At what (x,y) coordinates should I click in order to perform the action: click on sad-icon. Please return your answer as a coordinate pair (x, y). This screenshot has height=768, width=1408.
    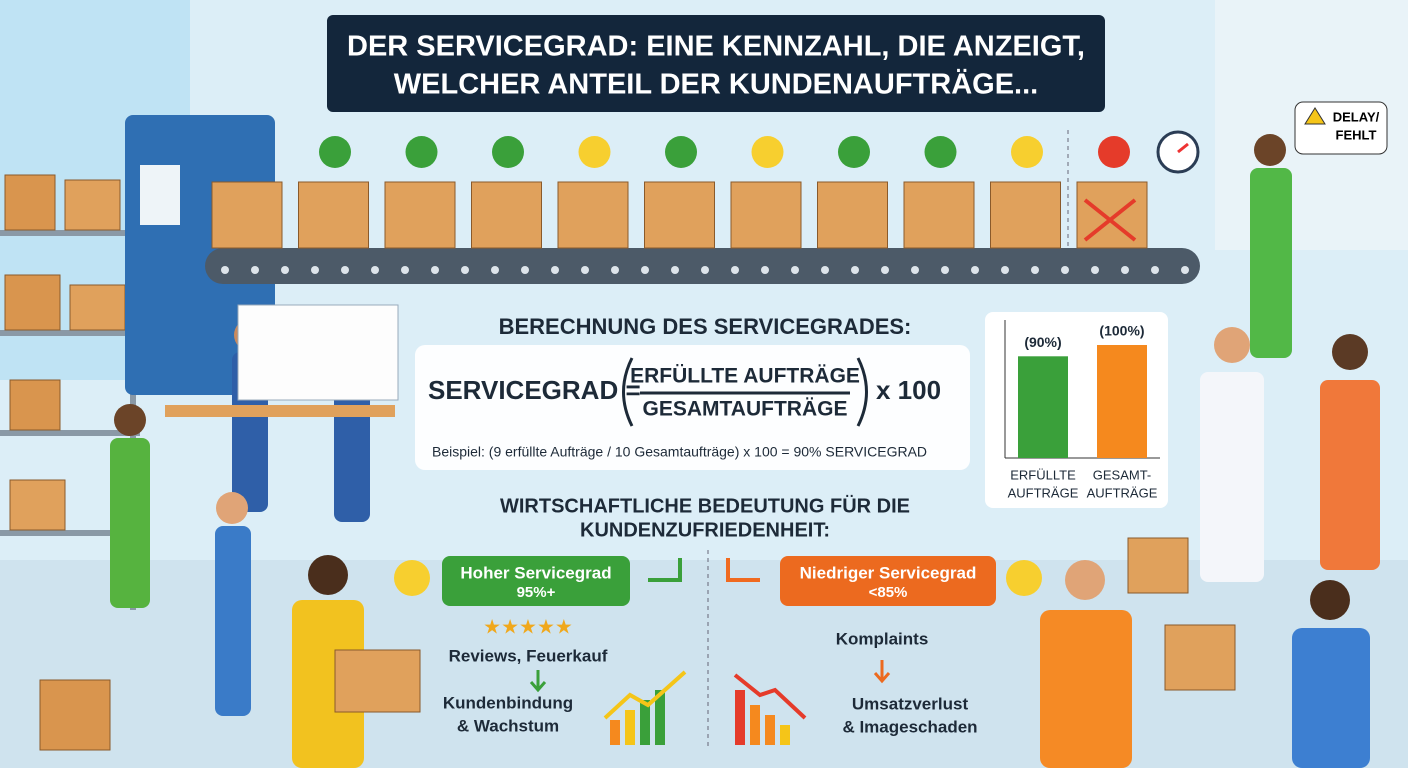
    Looking at the image, I should click on (1024, 578).